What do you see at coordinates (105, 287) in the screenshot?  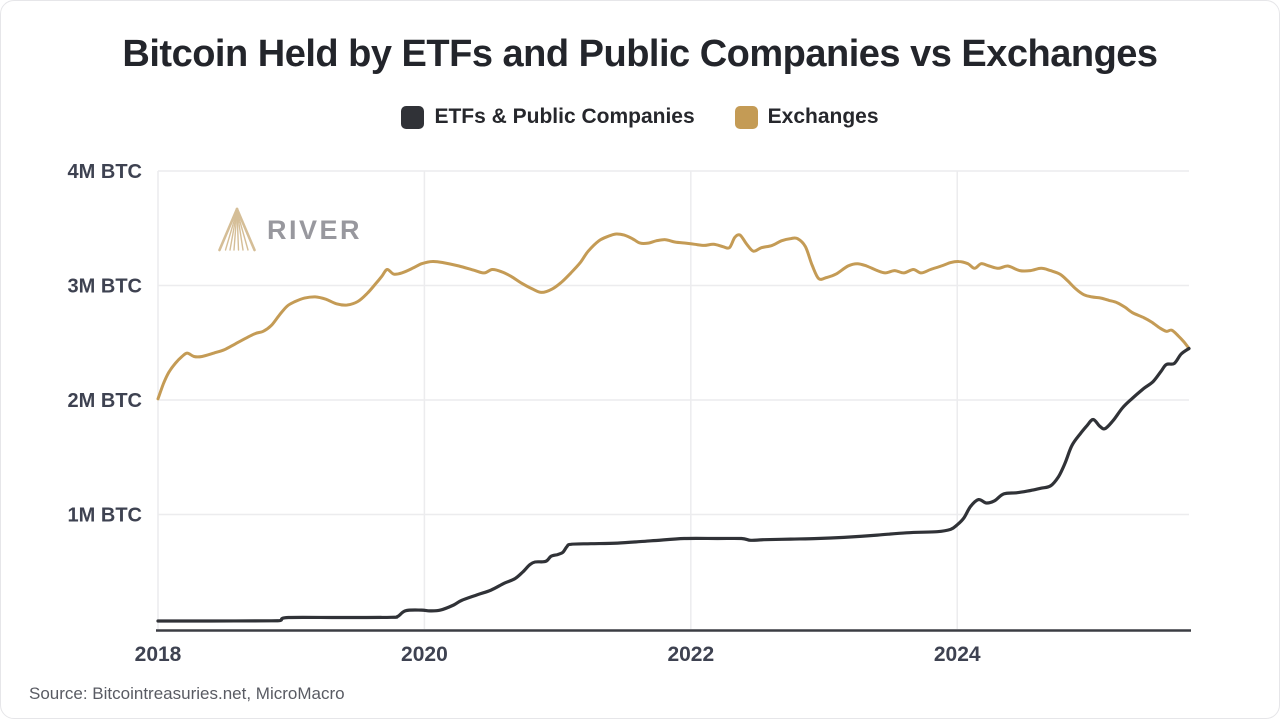 I see `y-axis-tick-label: 3M BTC` at bounding box center [105, 287].